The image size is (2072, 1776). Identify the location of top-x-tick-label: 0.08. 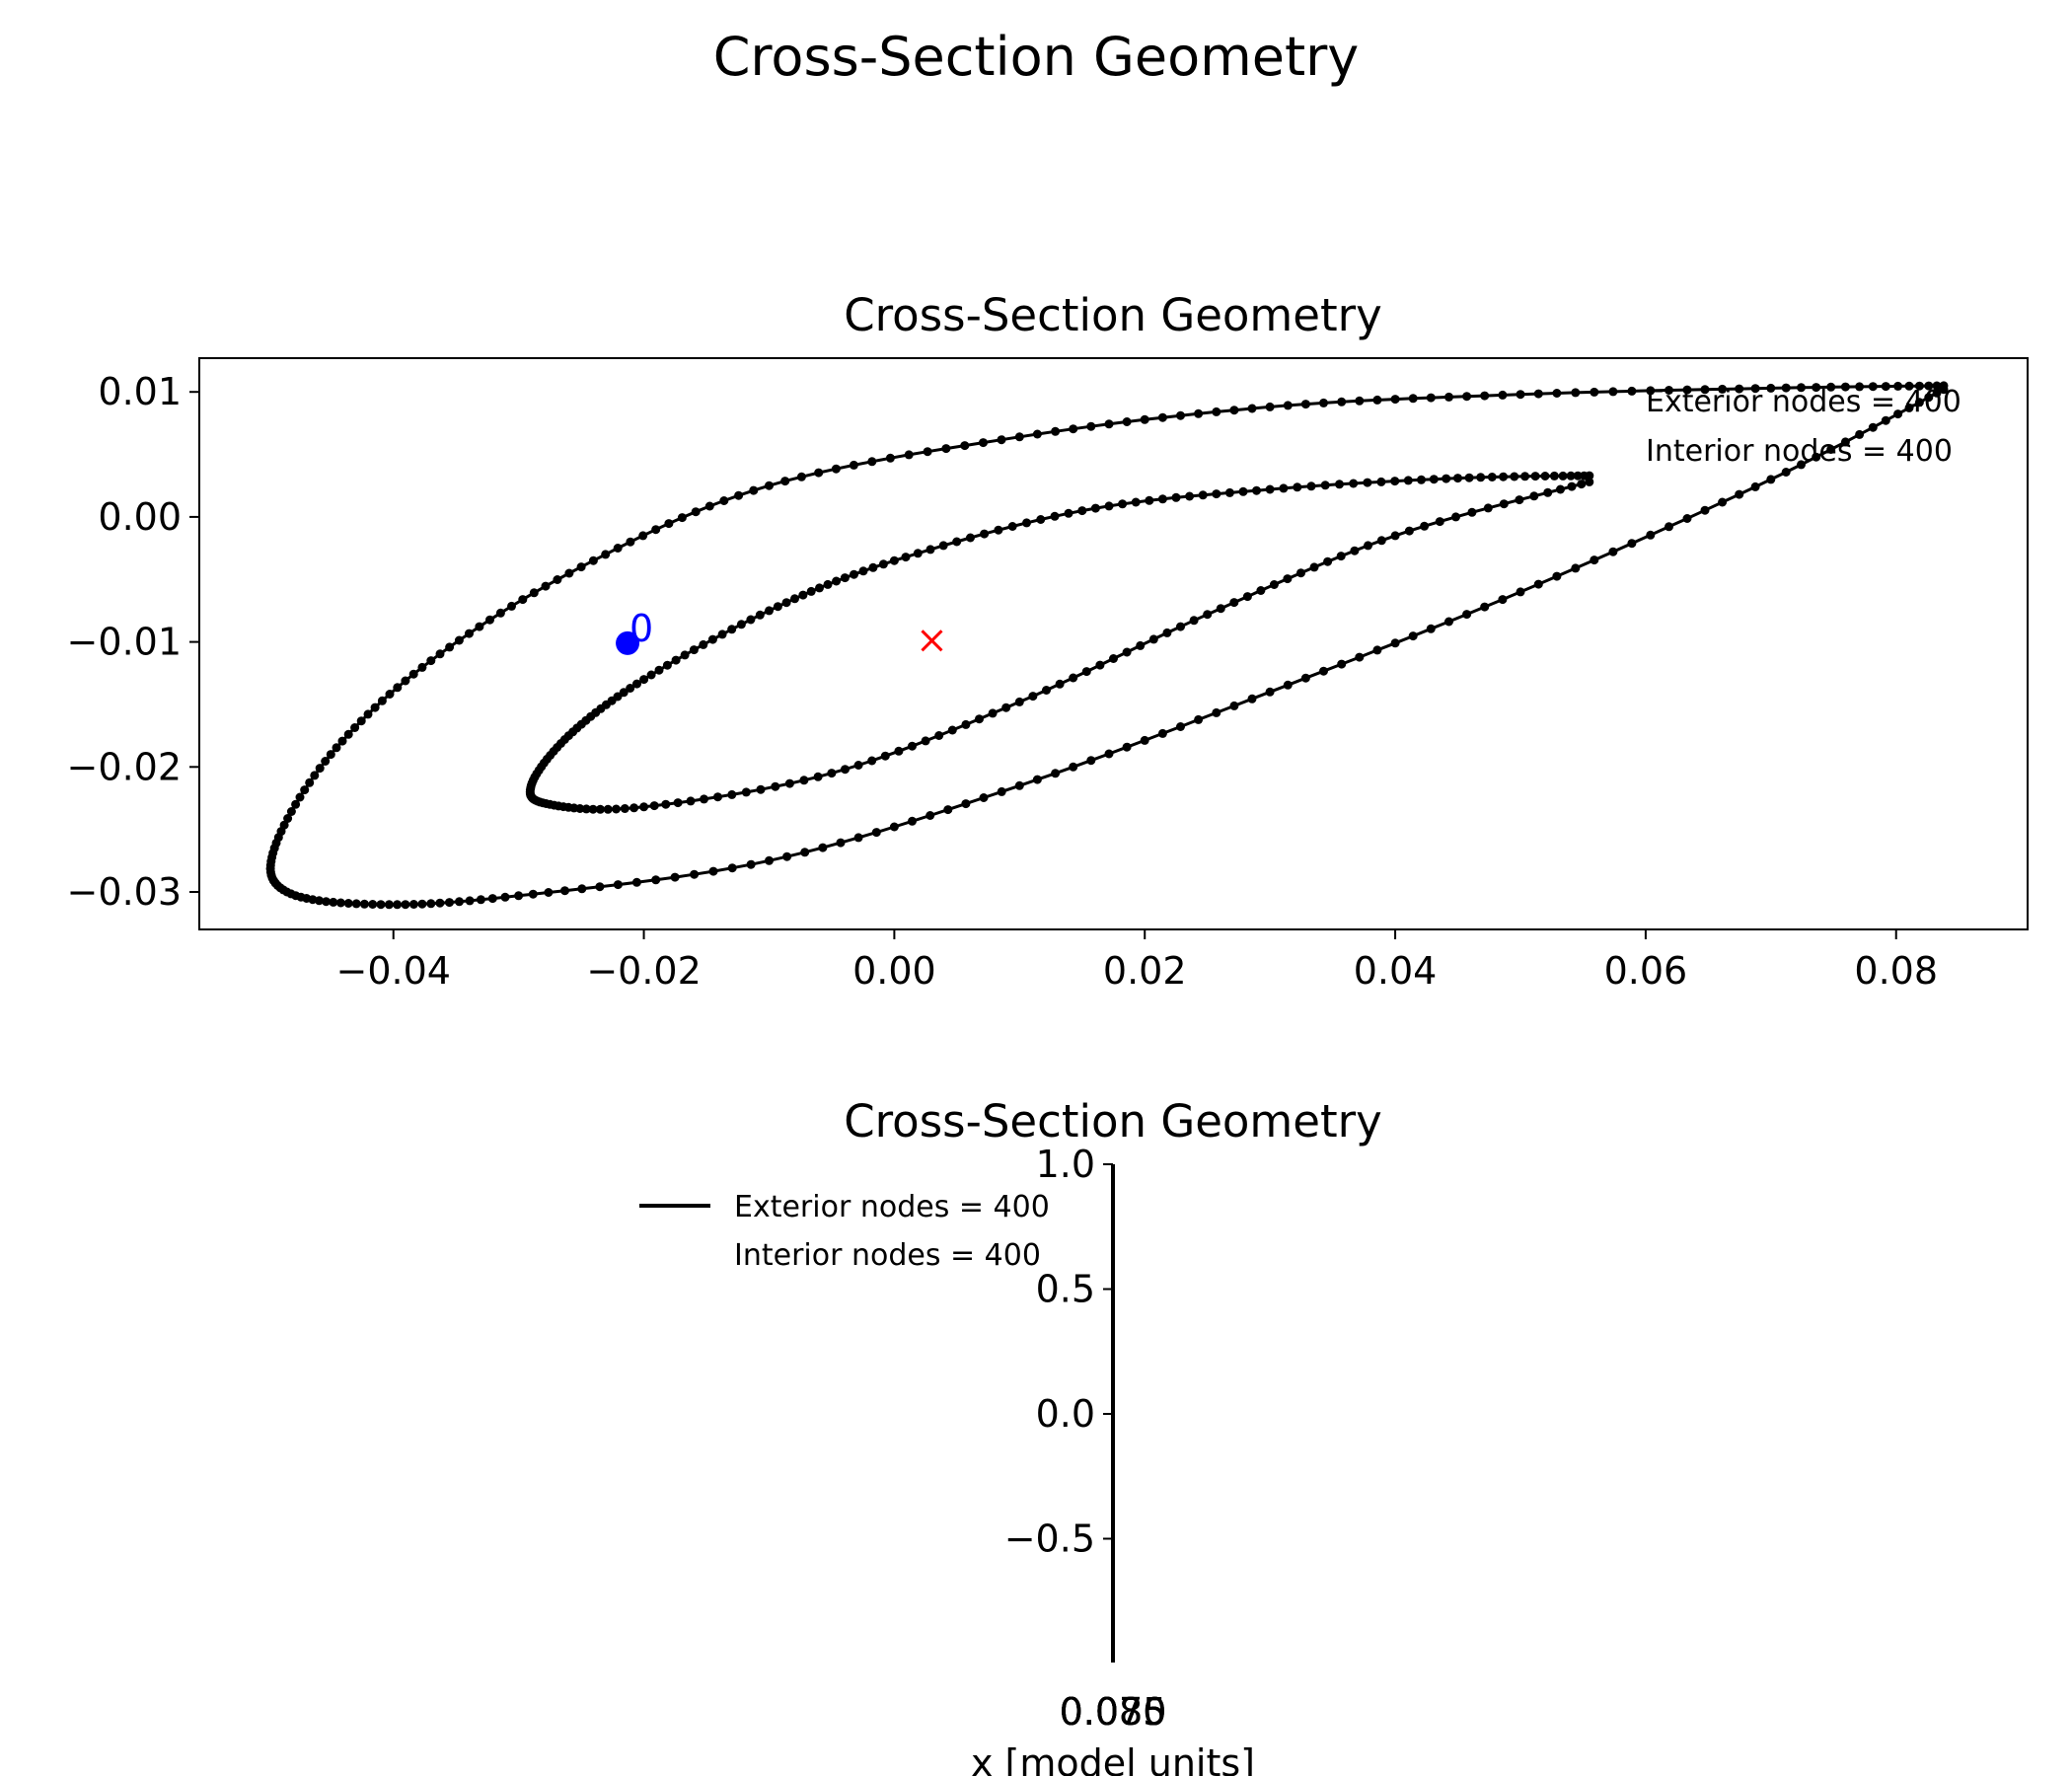
(1896, 971).